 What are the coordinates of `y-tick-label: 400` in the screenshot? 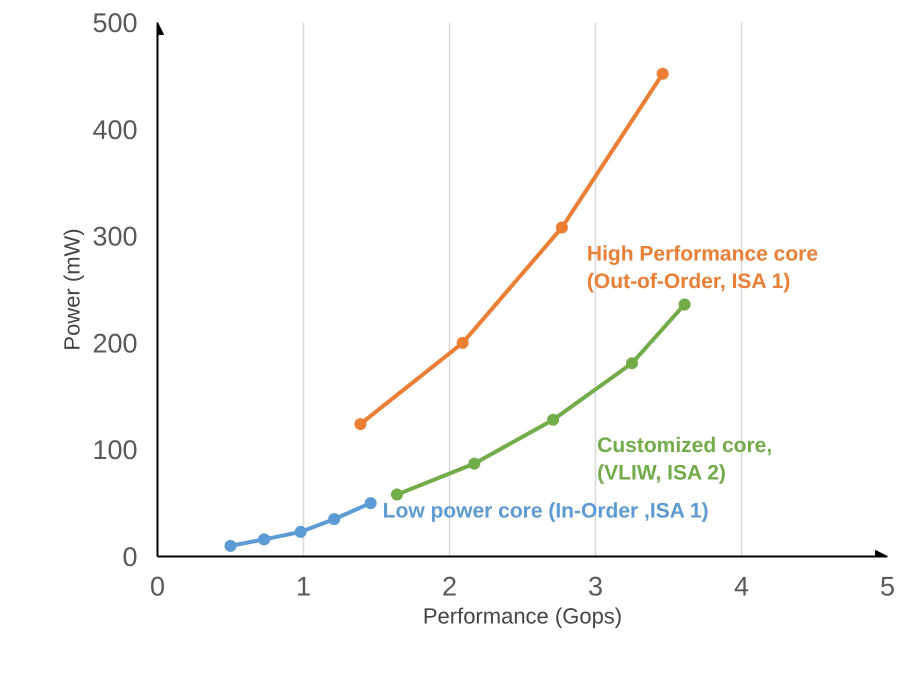 It's located at (115, 129).